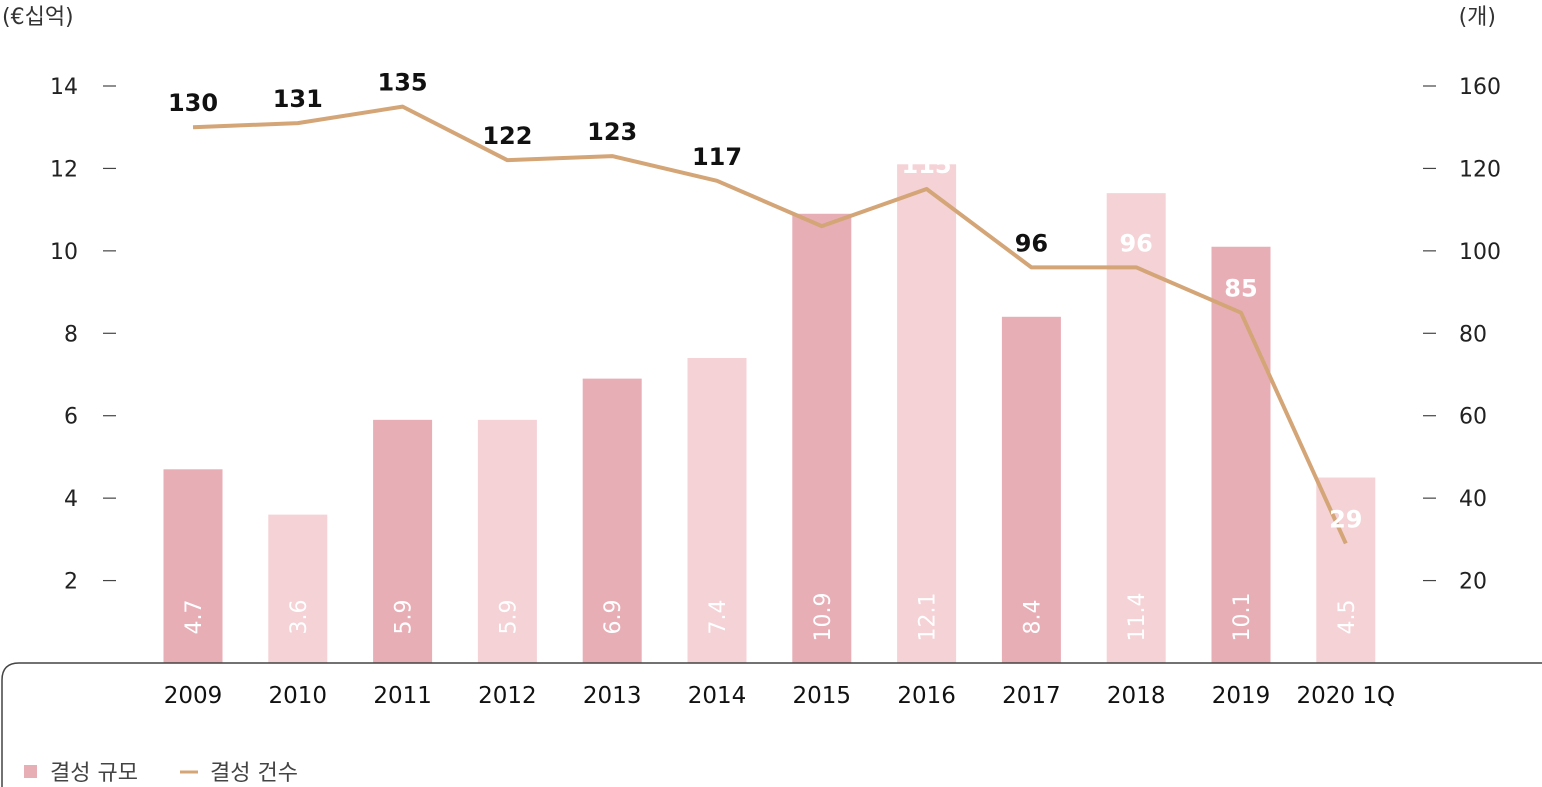 The height and width of the screenshot is (787, 1542). What do you see at coordinates (507, 696) in the screenshot?
I see `category-label: 2012` at bounding box center [507, 696].